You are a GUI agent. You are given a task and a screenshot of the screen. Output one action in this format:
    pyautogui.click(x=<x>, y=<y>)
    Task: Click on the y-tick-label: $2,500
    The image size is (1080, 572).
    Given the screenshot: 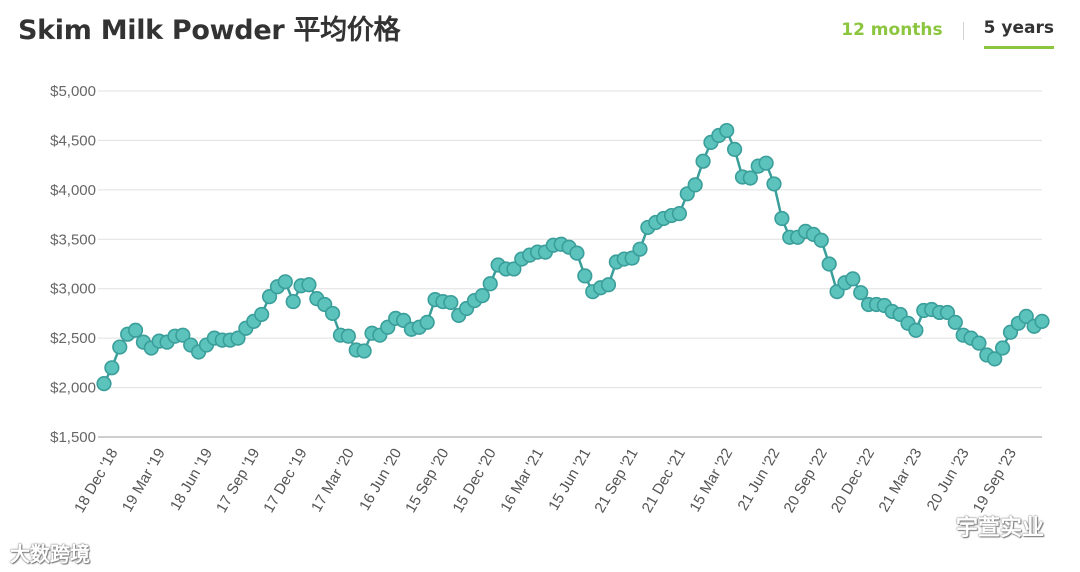 What is the action you would take?
    pyautogui.click(x=73, y=338)
    